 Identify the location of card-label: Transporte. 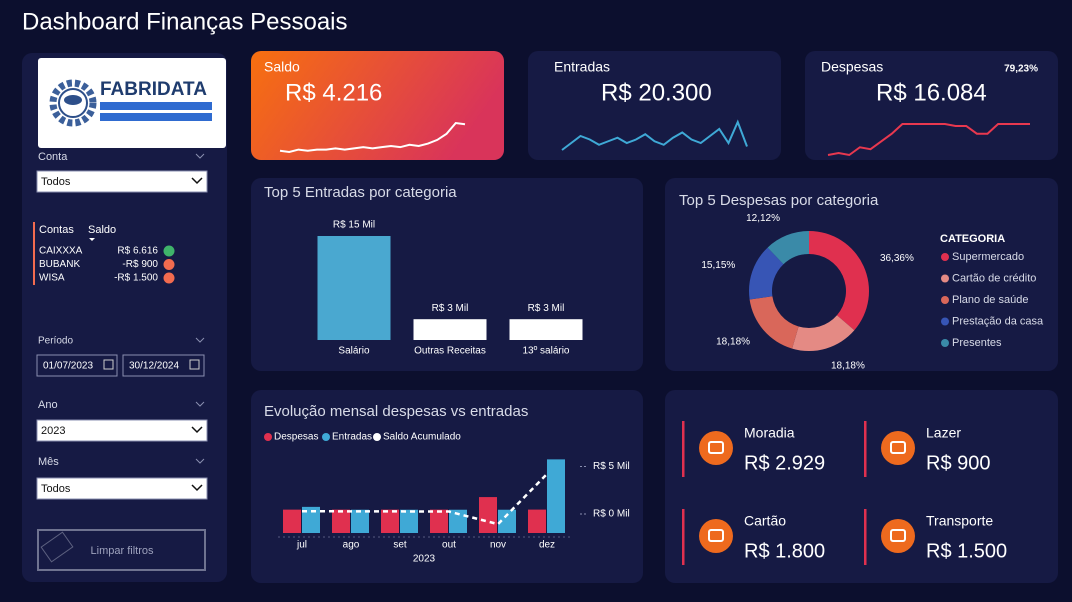
(959, 521).